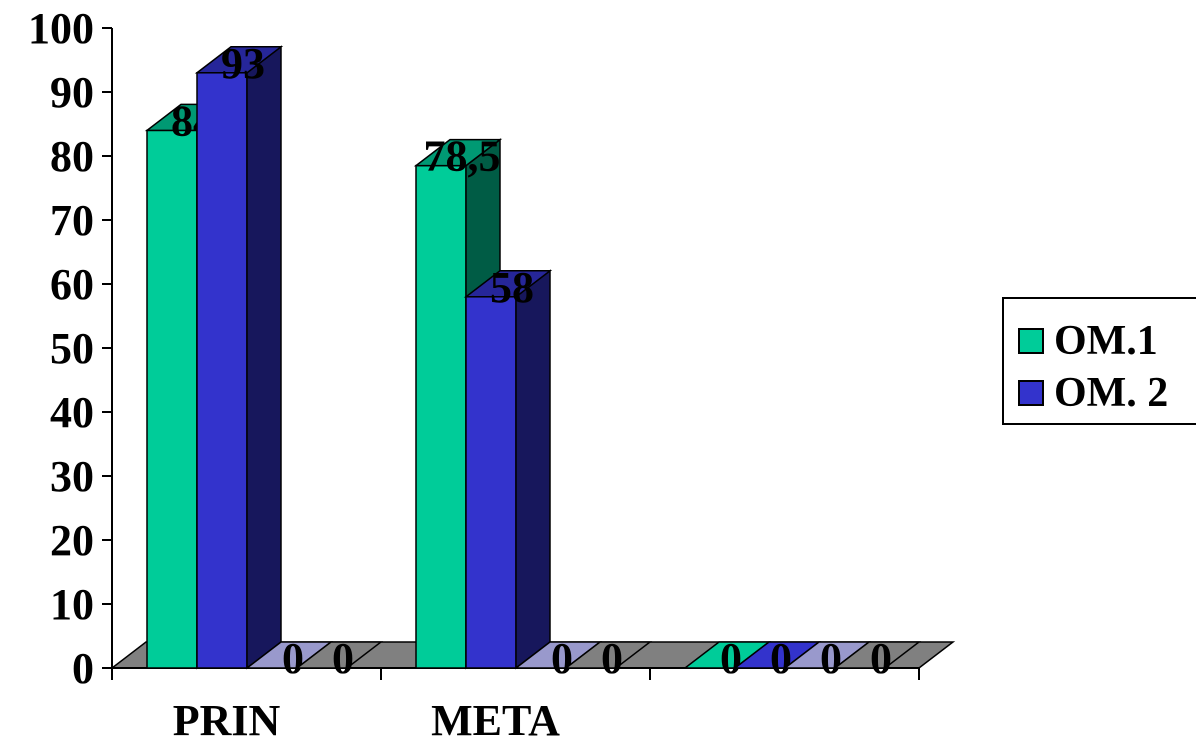 The width and height of the screenshot is (1196, 741). Describe the element at coordinates (72, 540) in the screenshot. I see `y-tick-label: 20` at that location.